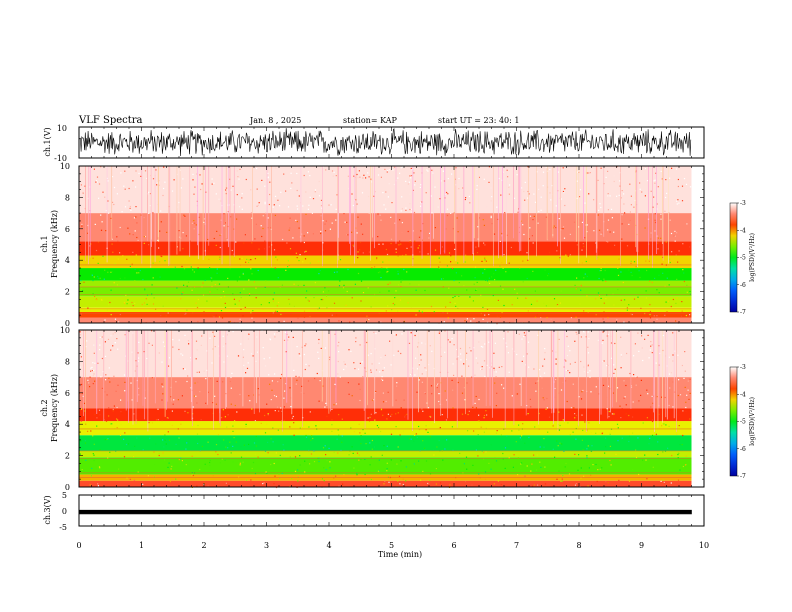 The width and height of the screenshot is (792, 612). Describe the element at coordinates (385, 248) in the screenshot. I see `spectrogram-band` at that location.